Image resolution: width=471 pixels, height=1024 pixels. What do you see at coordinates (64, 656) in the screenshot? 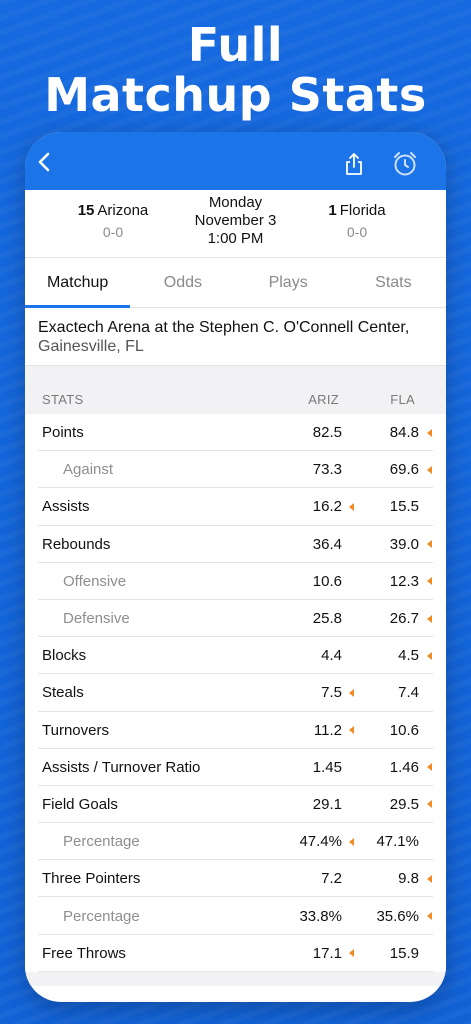
I see `stat-label: Blocks` at bounding box center [64, 656].